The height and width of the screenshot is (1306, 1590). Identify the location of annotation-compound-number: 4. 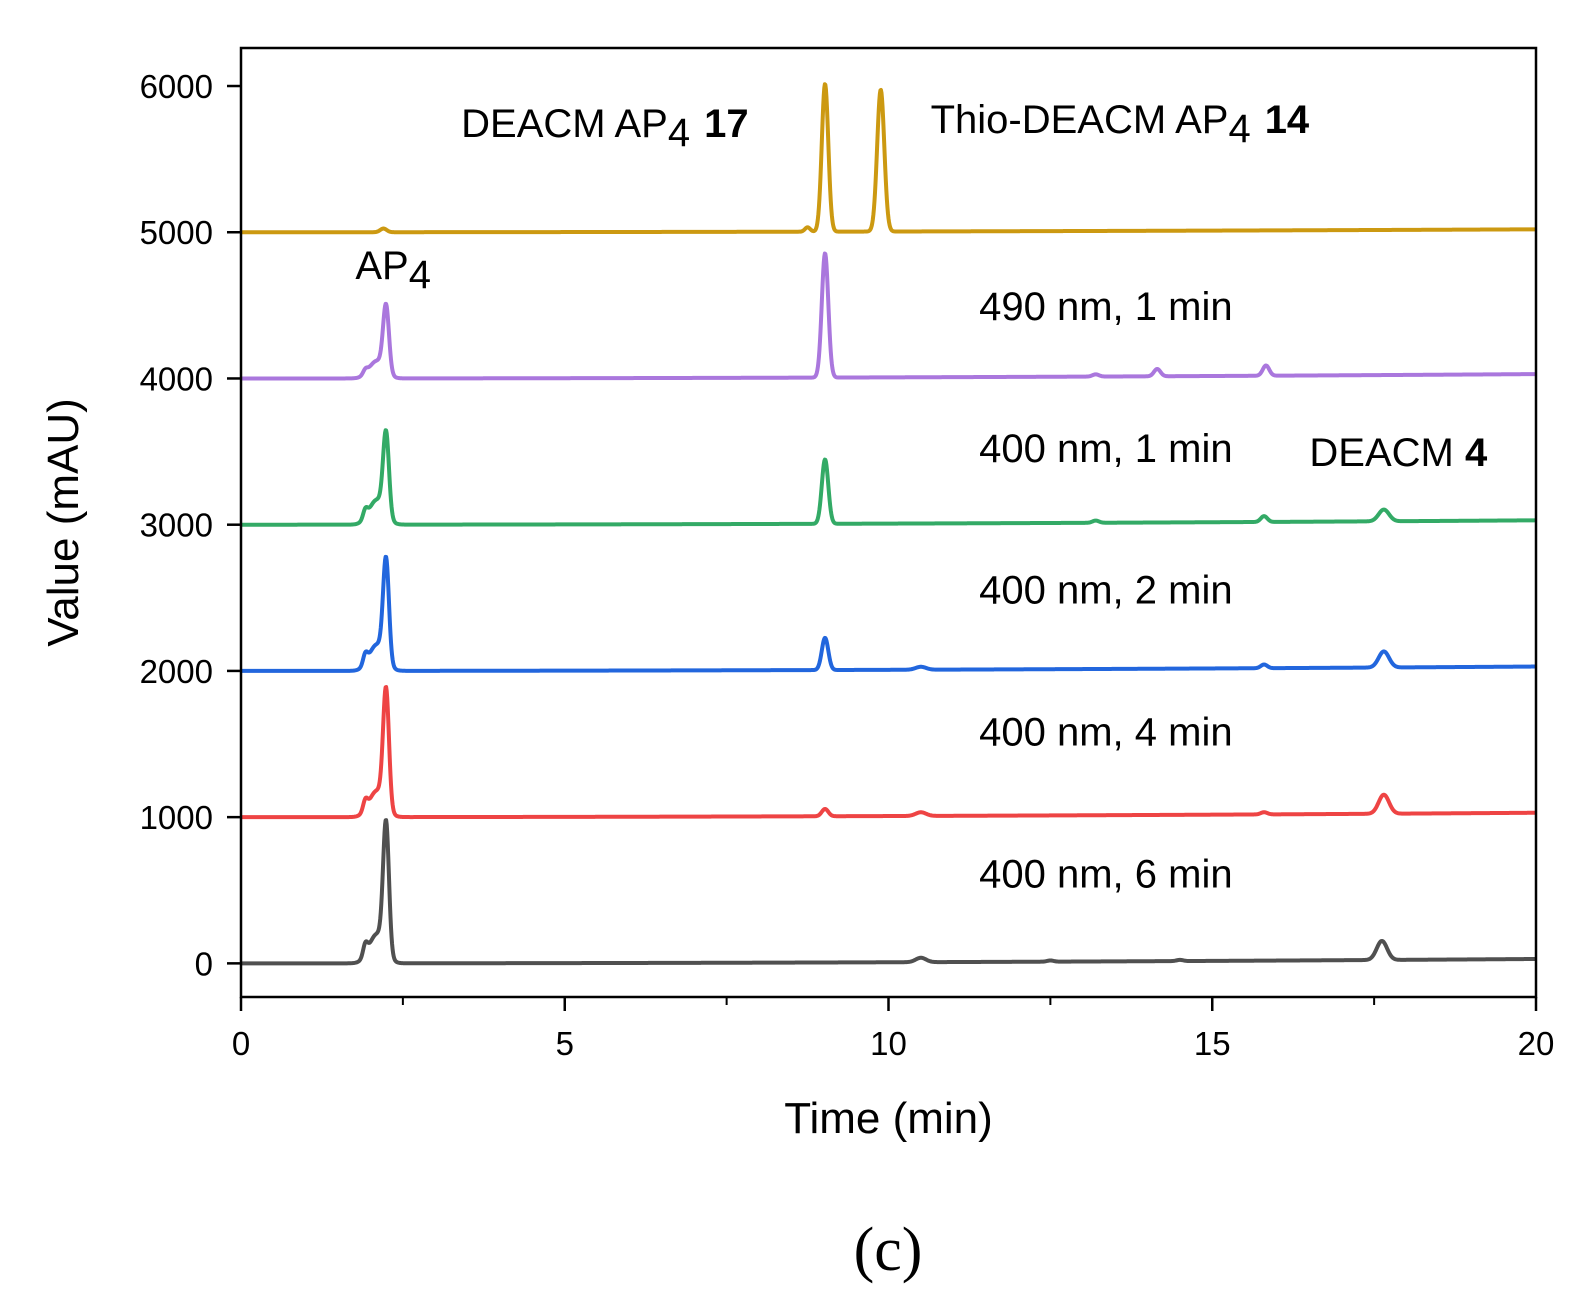
(1476, 453).